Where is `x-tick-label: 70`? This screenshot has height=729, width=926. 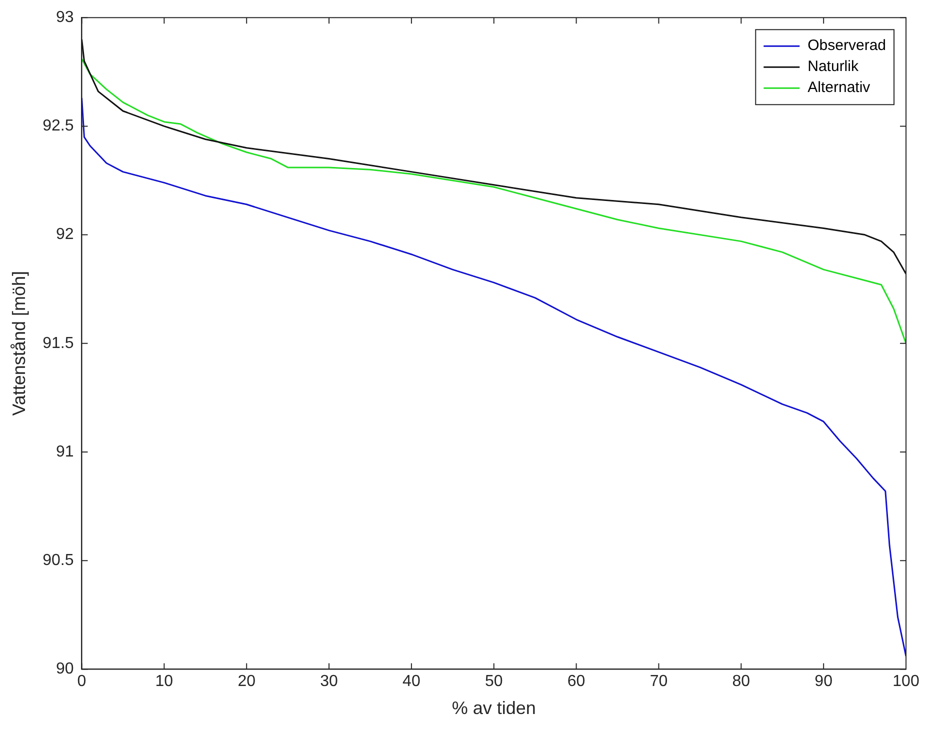 x-tick-label: 70 is located at coordinates (659, 681).